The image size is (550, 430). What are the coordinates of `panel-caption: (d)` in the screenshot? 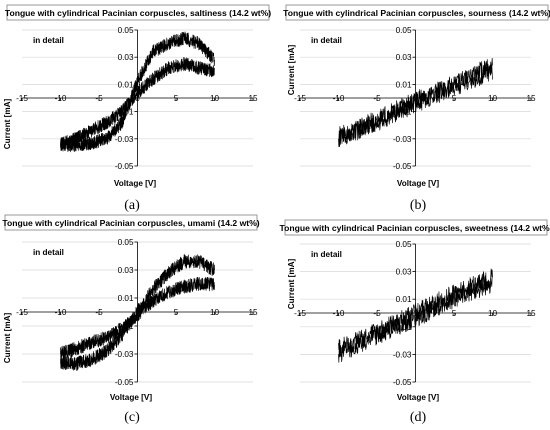 It's located at (418, 417).